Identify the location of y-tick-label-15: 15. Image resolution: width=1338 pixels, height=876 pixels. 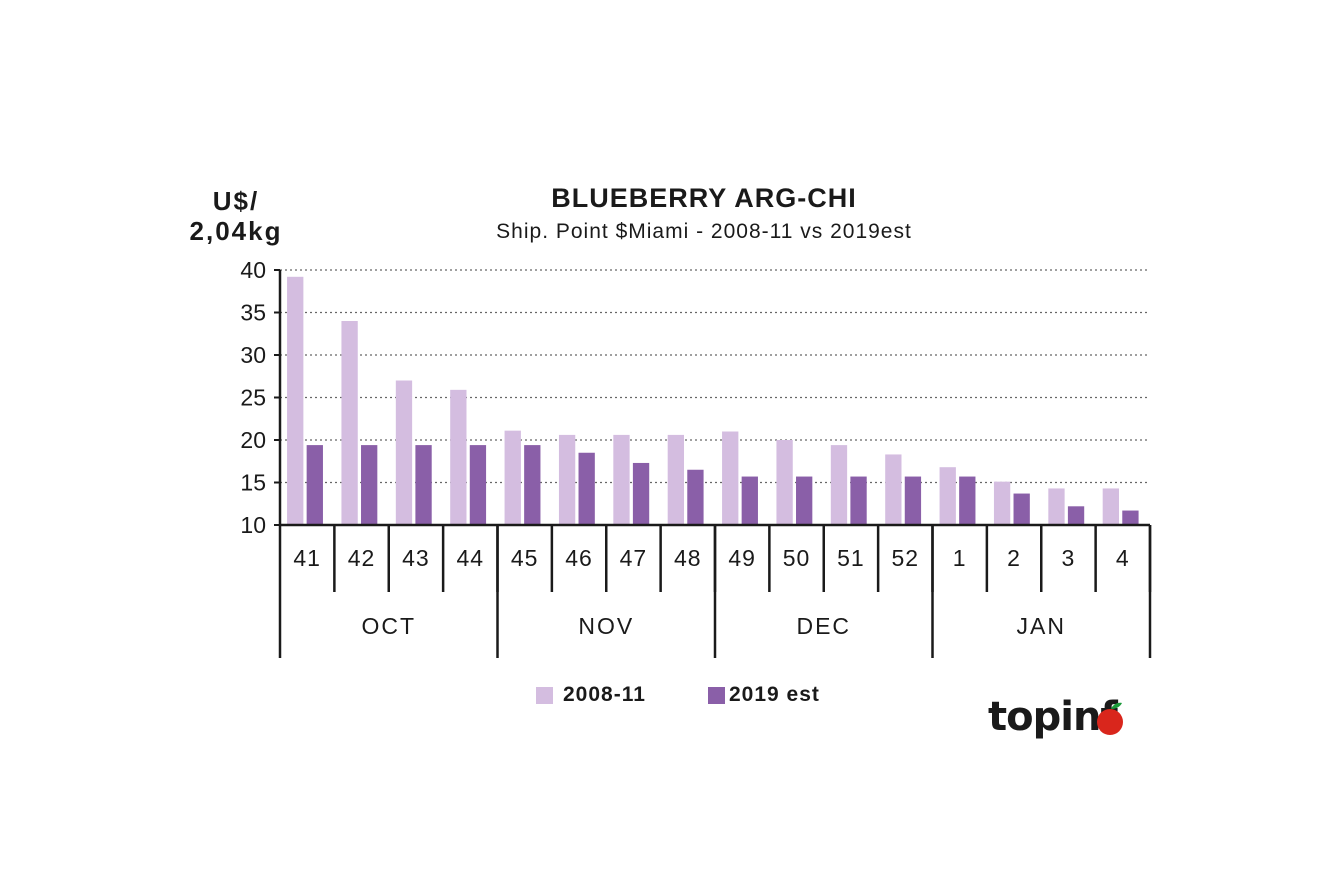
(253, 483).